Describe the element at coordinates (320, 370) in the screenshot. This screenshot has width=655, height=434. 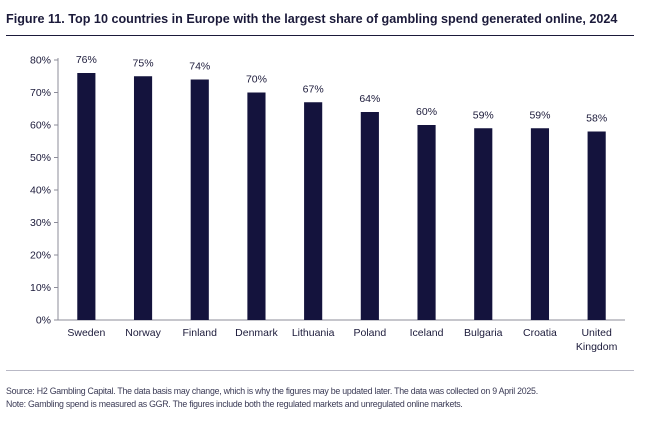
I see `footer-divider` at that location.